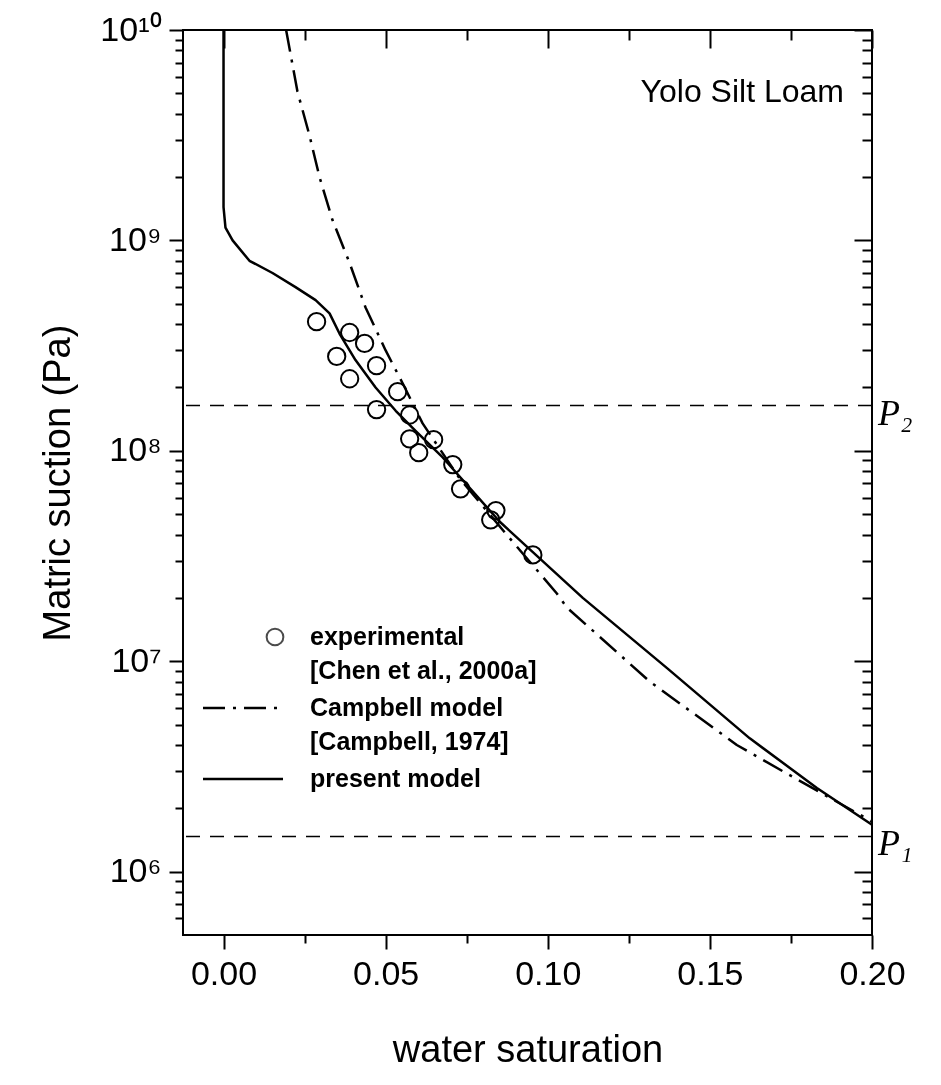 The image size is (941, 1085). Describe the element at coordinates (57, 483) in the screenshot. I see `y-axis-title: Matric suction (Pa)` at that location.